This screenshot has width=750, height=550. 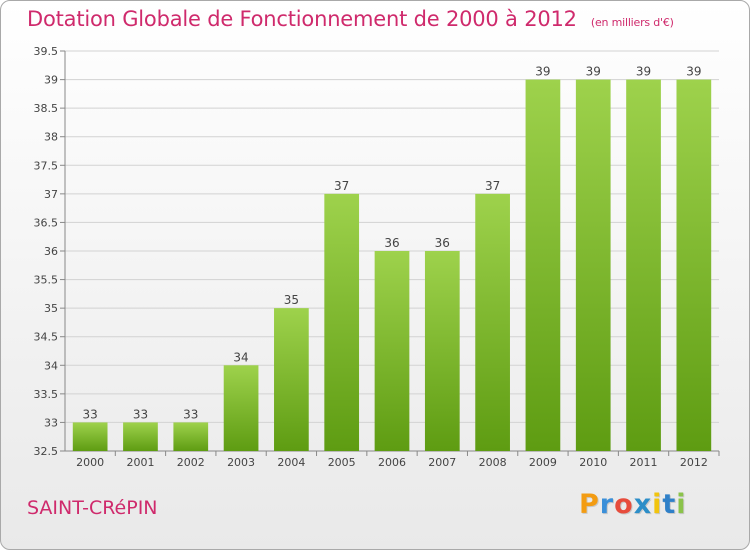 What do you see at coordinates (493, 462) in the screenshot?
I see `x-tick-label: 2008` at bounding box center [493, 462].